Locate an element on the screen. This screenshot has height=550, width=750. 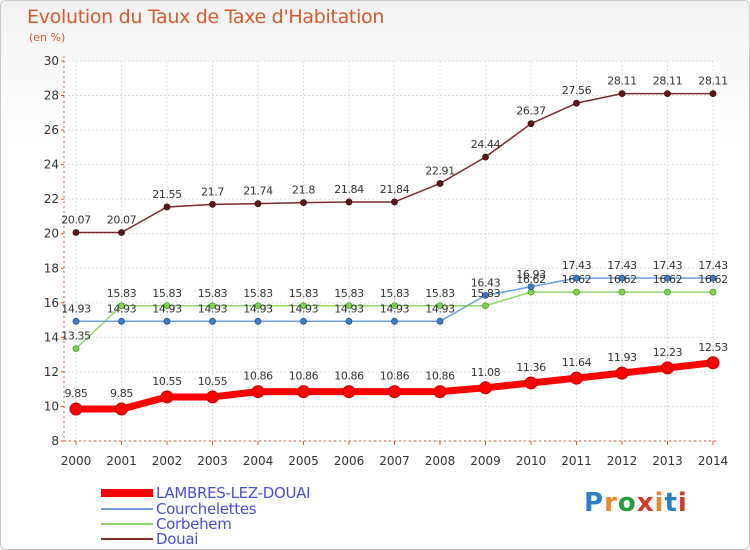
legend-item-lambres: LAMBRES-LEZ-DOUAI is located at coordinates (231, 493).